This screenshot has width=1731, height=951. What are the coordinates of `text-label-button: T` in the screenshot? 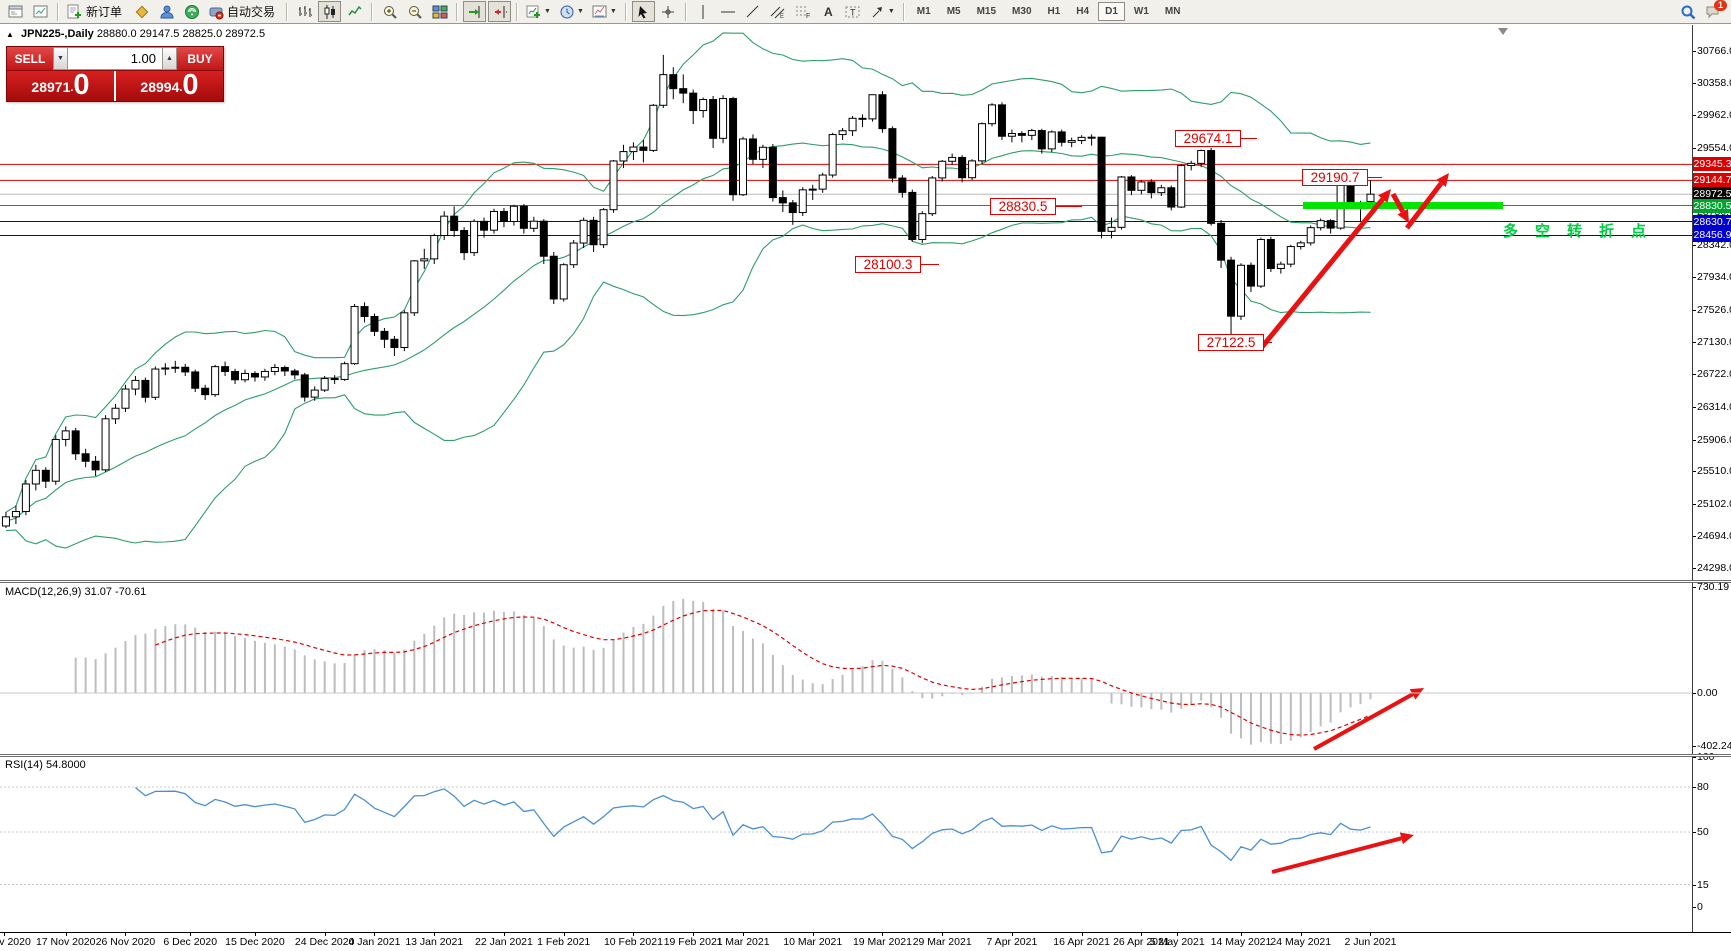 It's located at (853, 11).